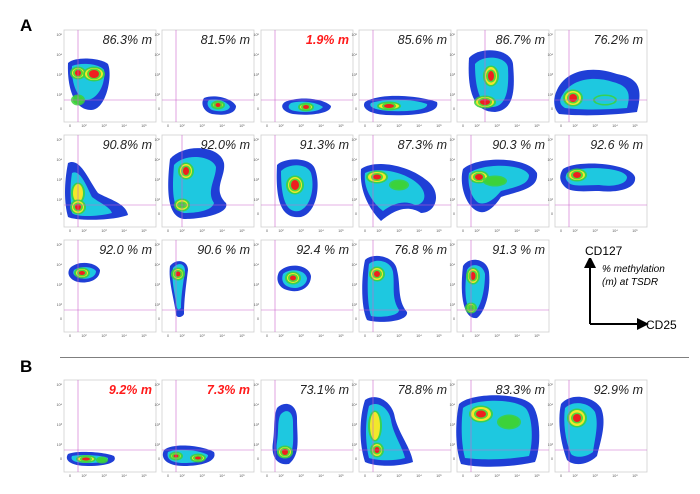 Image resolution: width=700 pixels, height=494 pixels. What do you see at coordinates (322, 250) in the screenshot?
I see `methylation-label: 92.4 % m` at bounding box center [322, 250].